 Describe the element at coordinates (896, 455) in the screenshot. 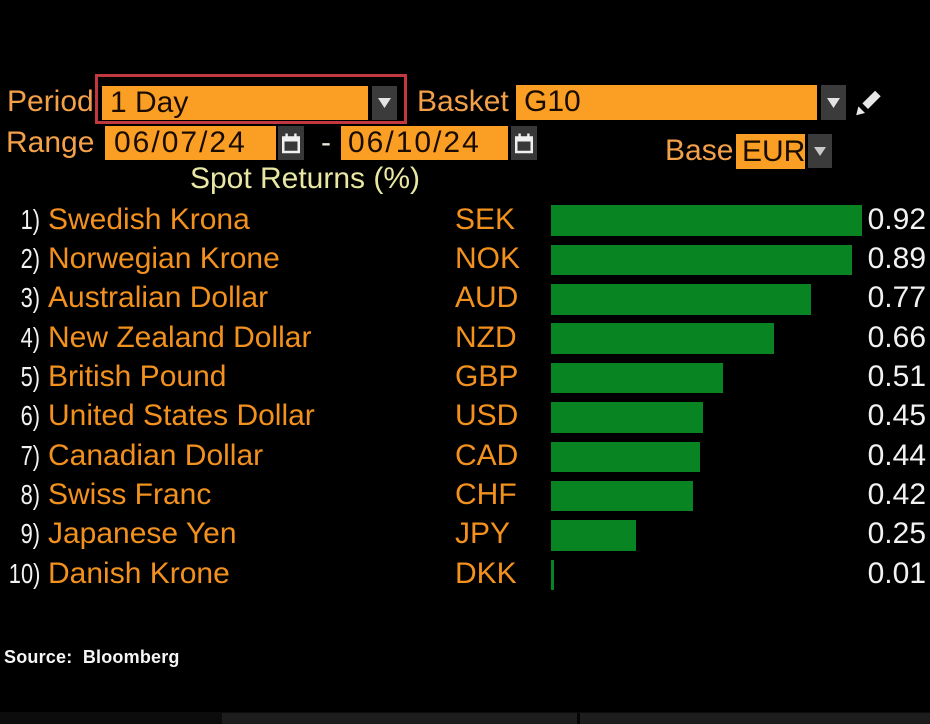

I see `row-value: 0.44` at that location.